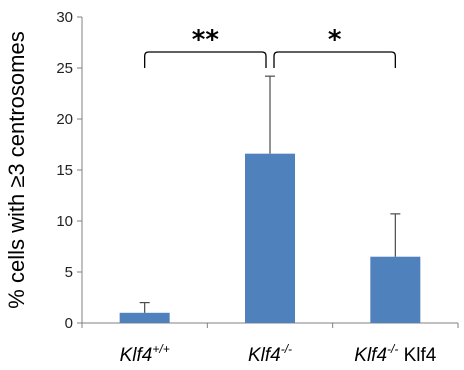 The image size is (464, 370). What do you see at coordinates (64, 17) in the screenshot?
I see `y-tick-label: 30` at bounding box center [64, 17].